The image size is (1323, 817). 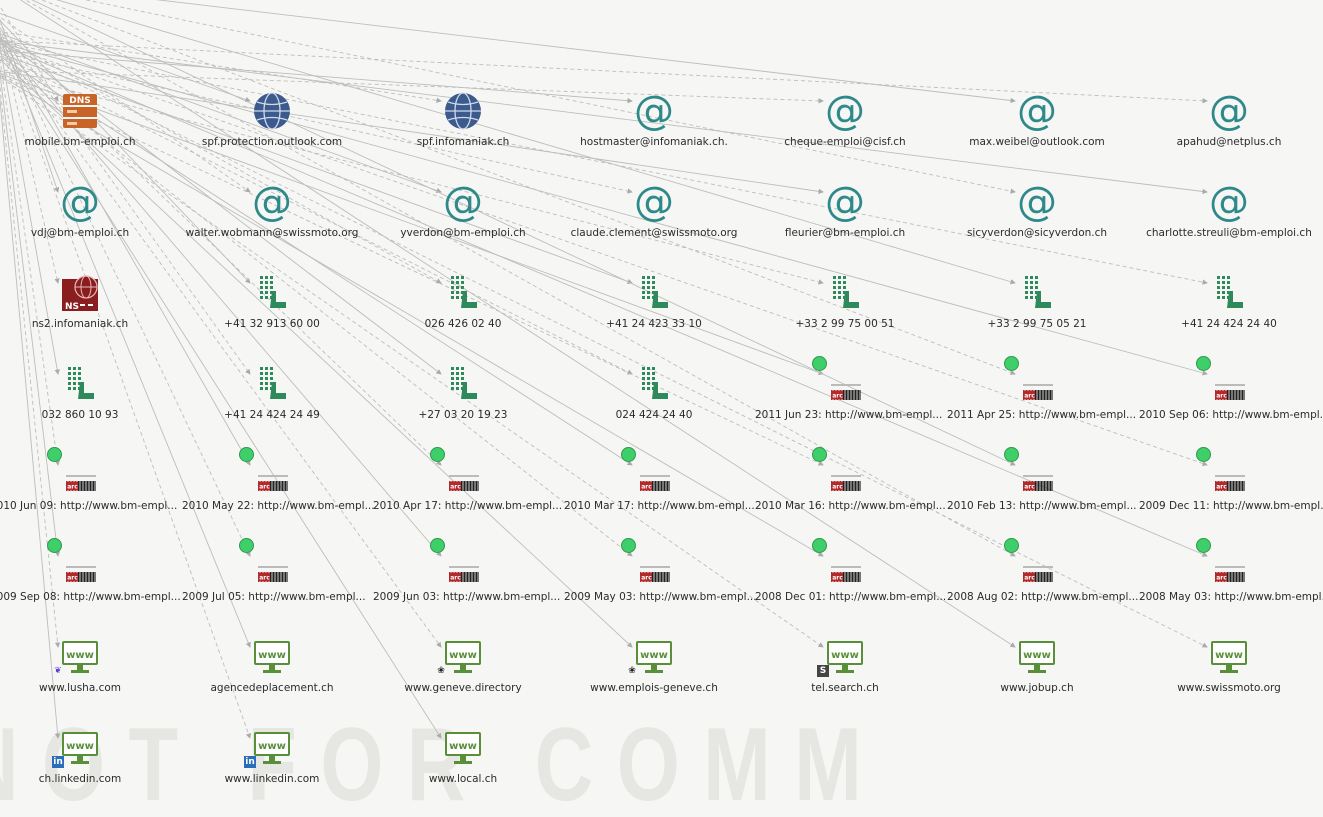 I want to click on linkedin-icon: in, so click(x=58, y=762).